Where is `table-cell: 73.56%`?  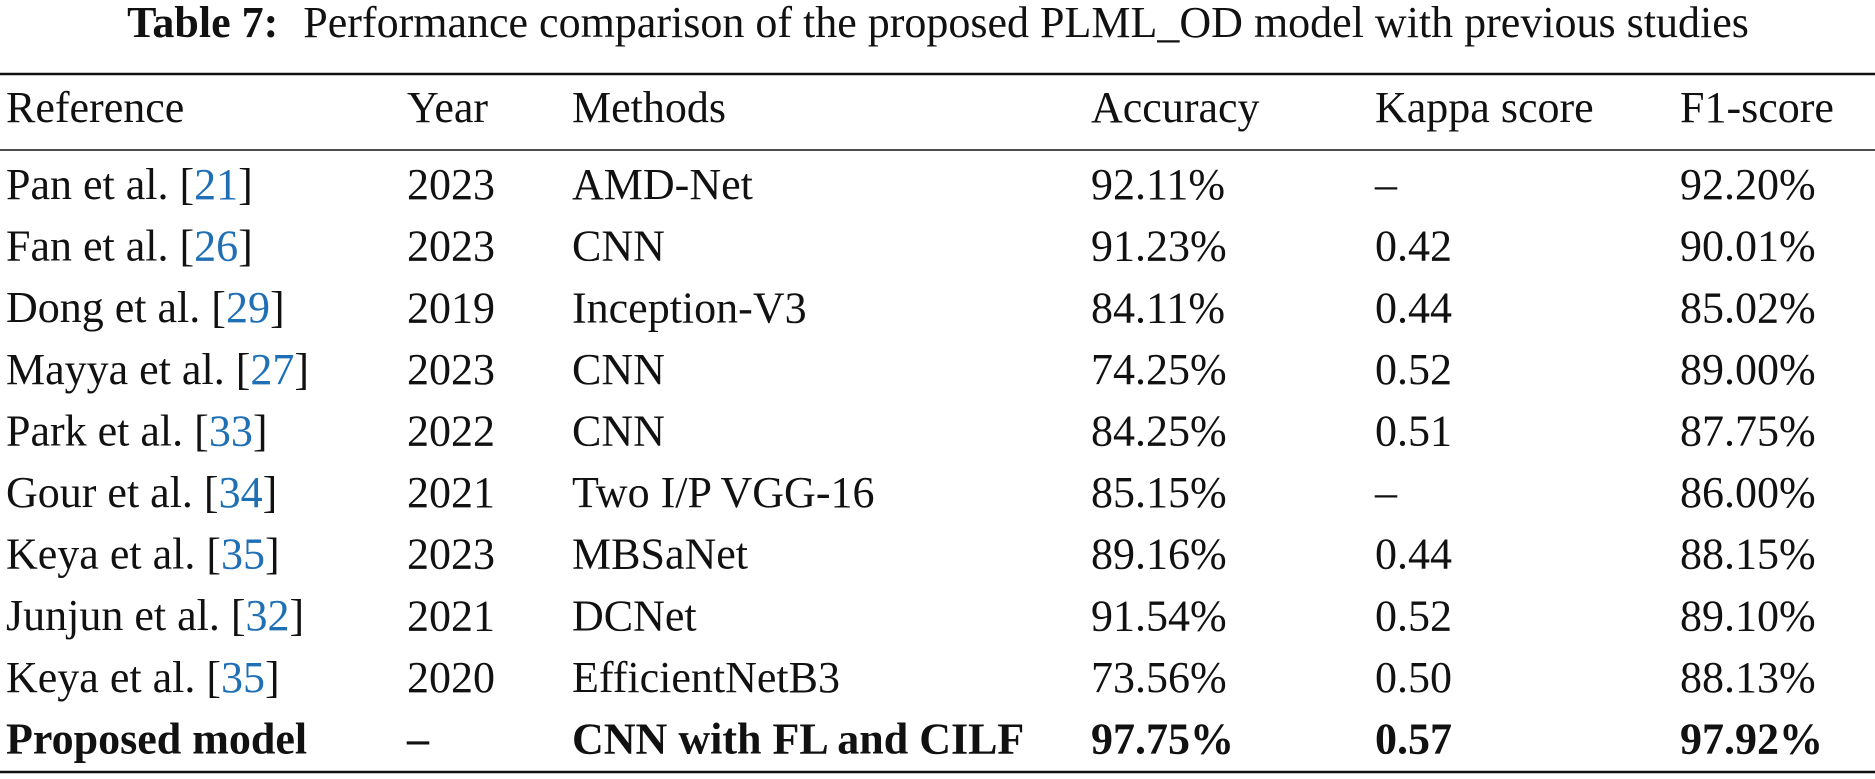
table-cell: 73.56% is located at coordinates (1159, 677).